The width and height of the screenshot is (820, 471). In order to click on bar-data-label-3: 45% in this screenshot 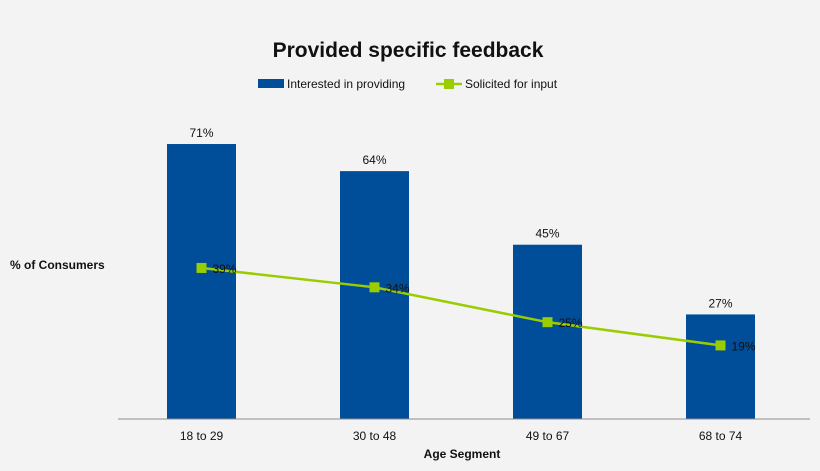, I will do `click(547, 234)`.